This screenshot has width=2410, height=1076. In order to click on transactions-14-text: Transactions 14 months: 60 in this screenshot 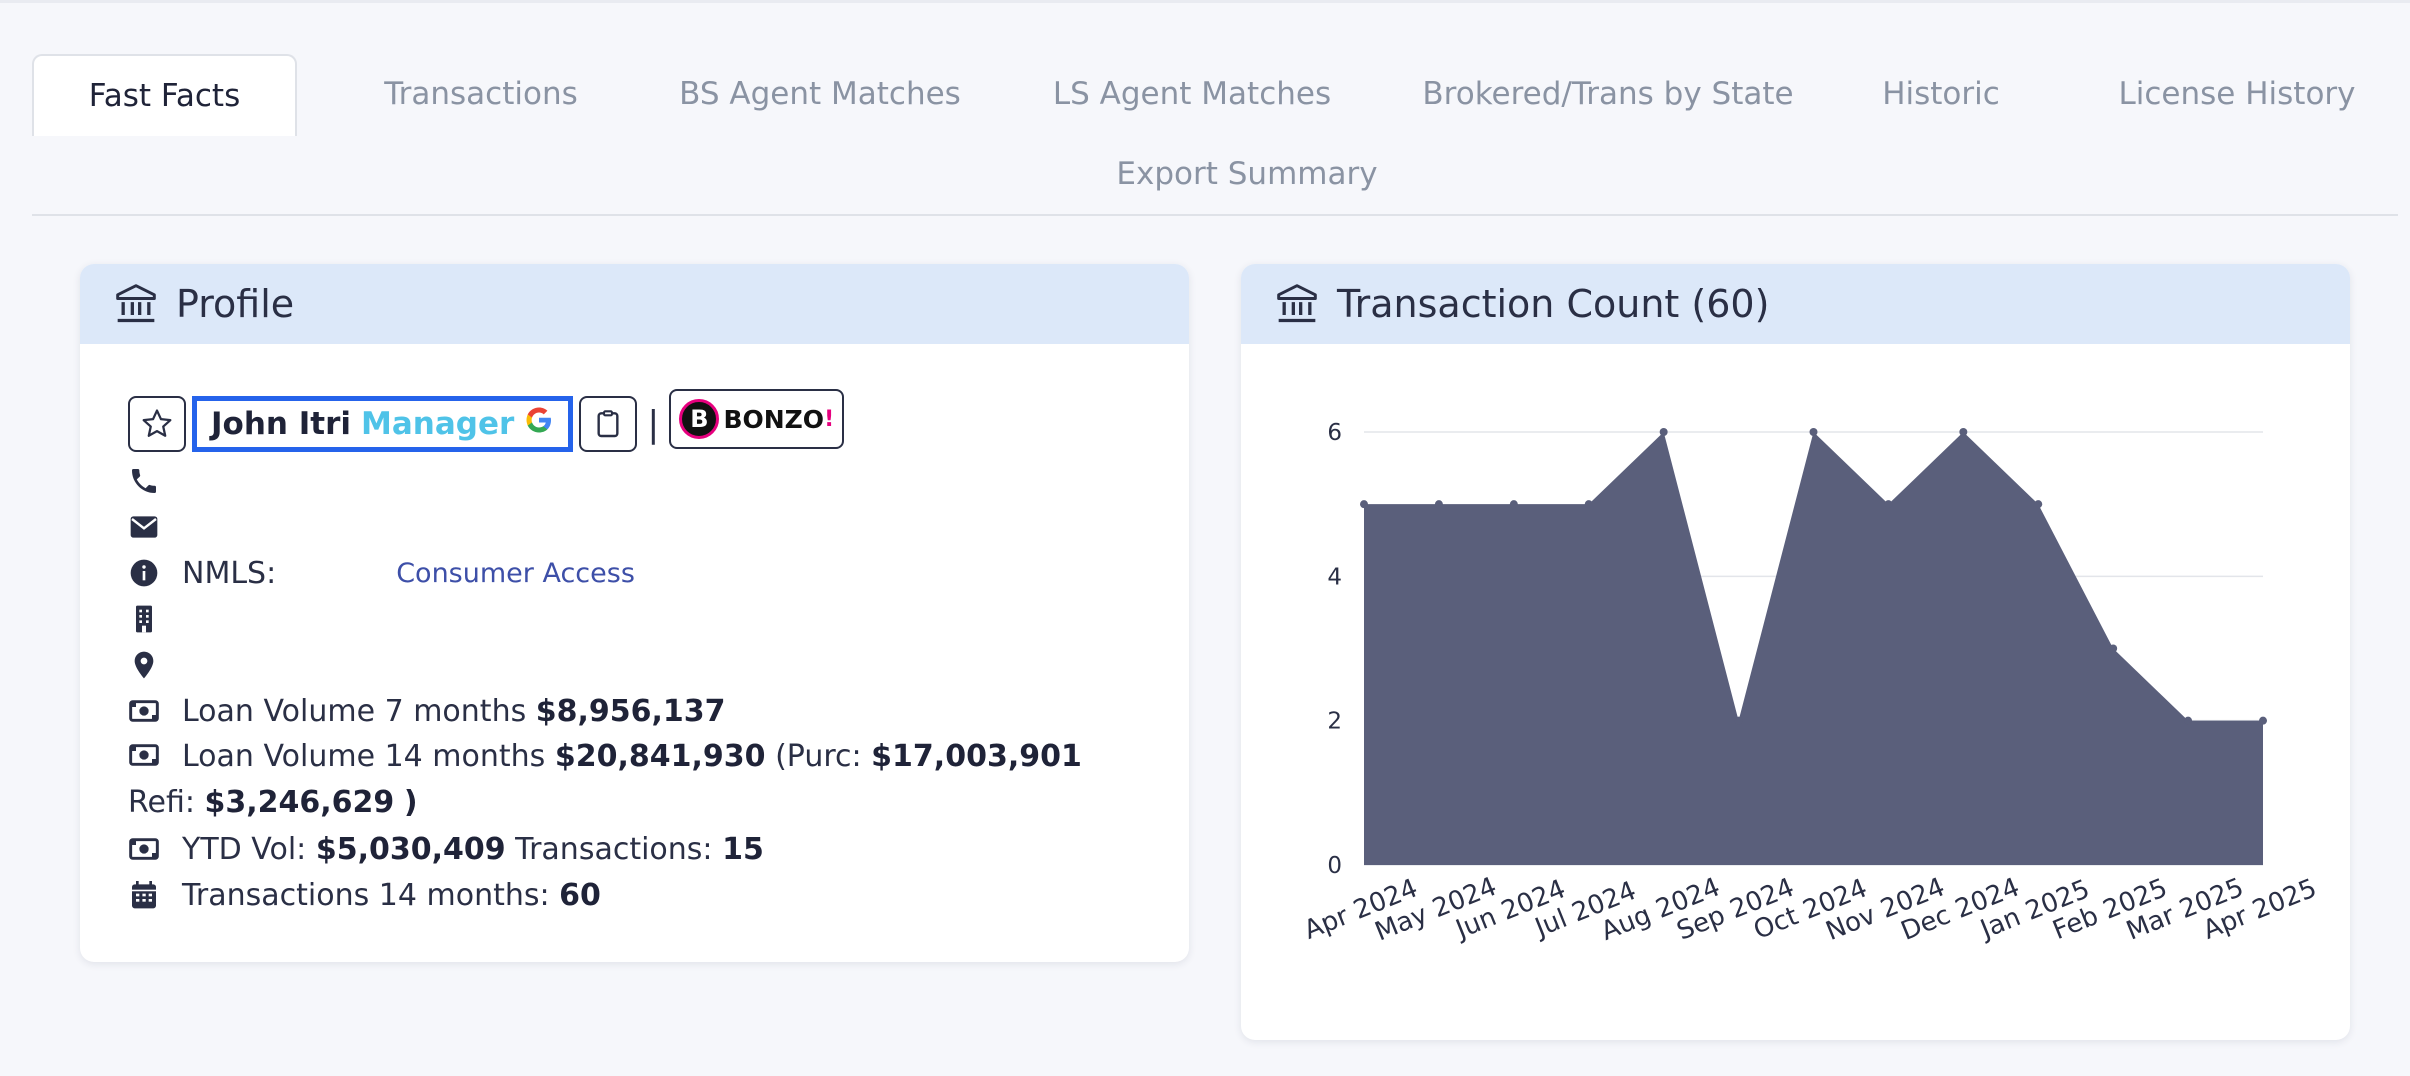, I will do `click(391, 895)`.